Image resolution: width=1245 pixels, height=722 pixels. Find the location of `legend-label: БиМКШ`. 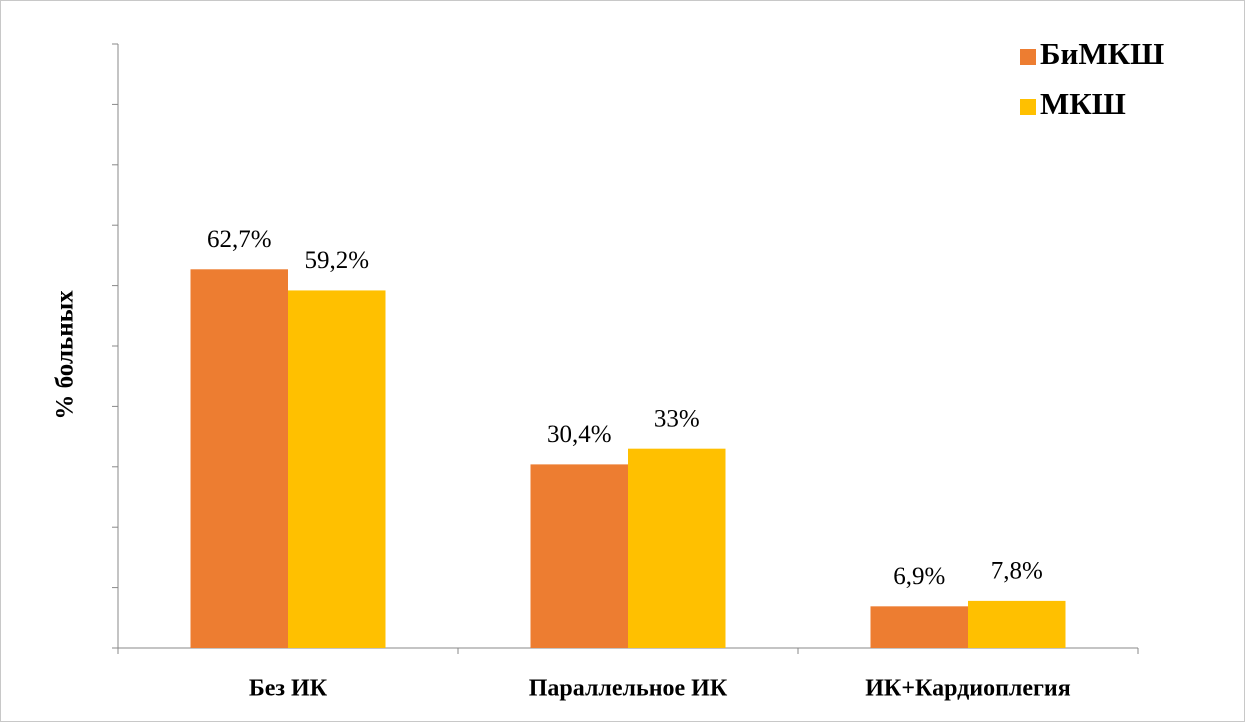

legend-label: БиМКШ is located at coordinates (1102, 53).